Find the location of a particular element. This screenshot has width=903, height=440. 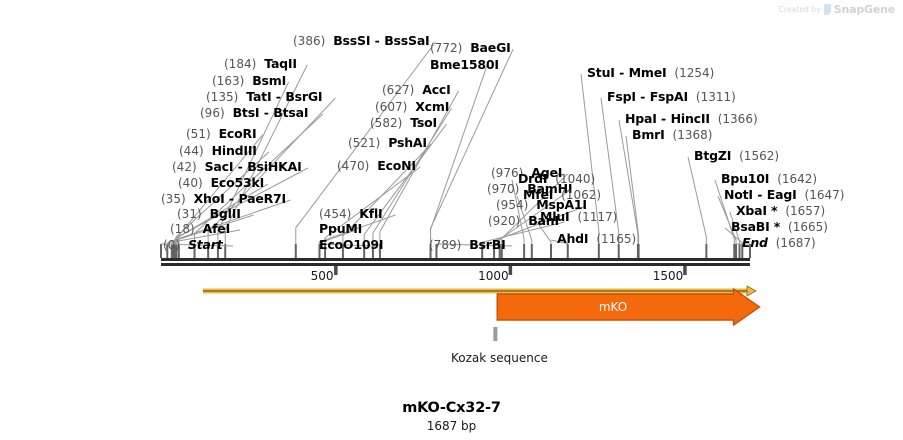

restriction-site-label: (954) MspA1I is located at coordinates (541, 205).